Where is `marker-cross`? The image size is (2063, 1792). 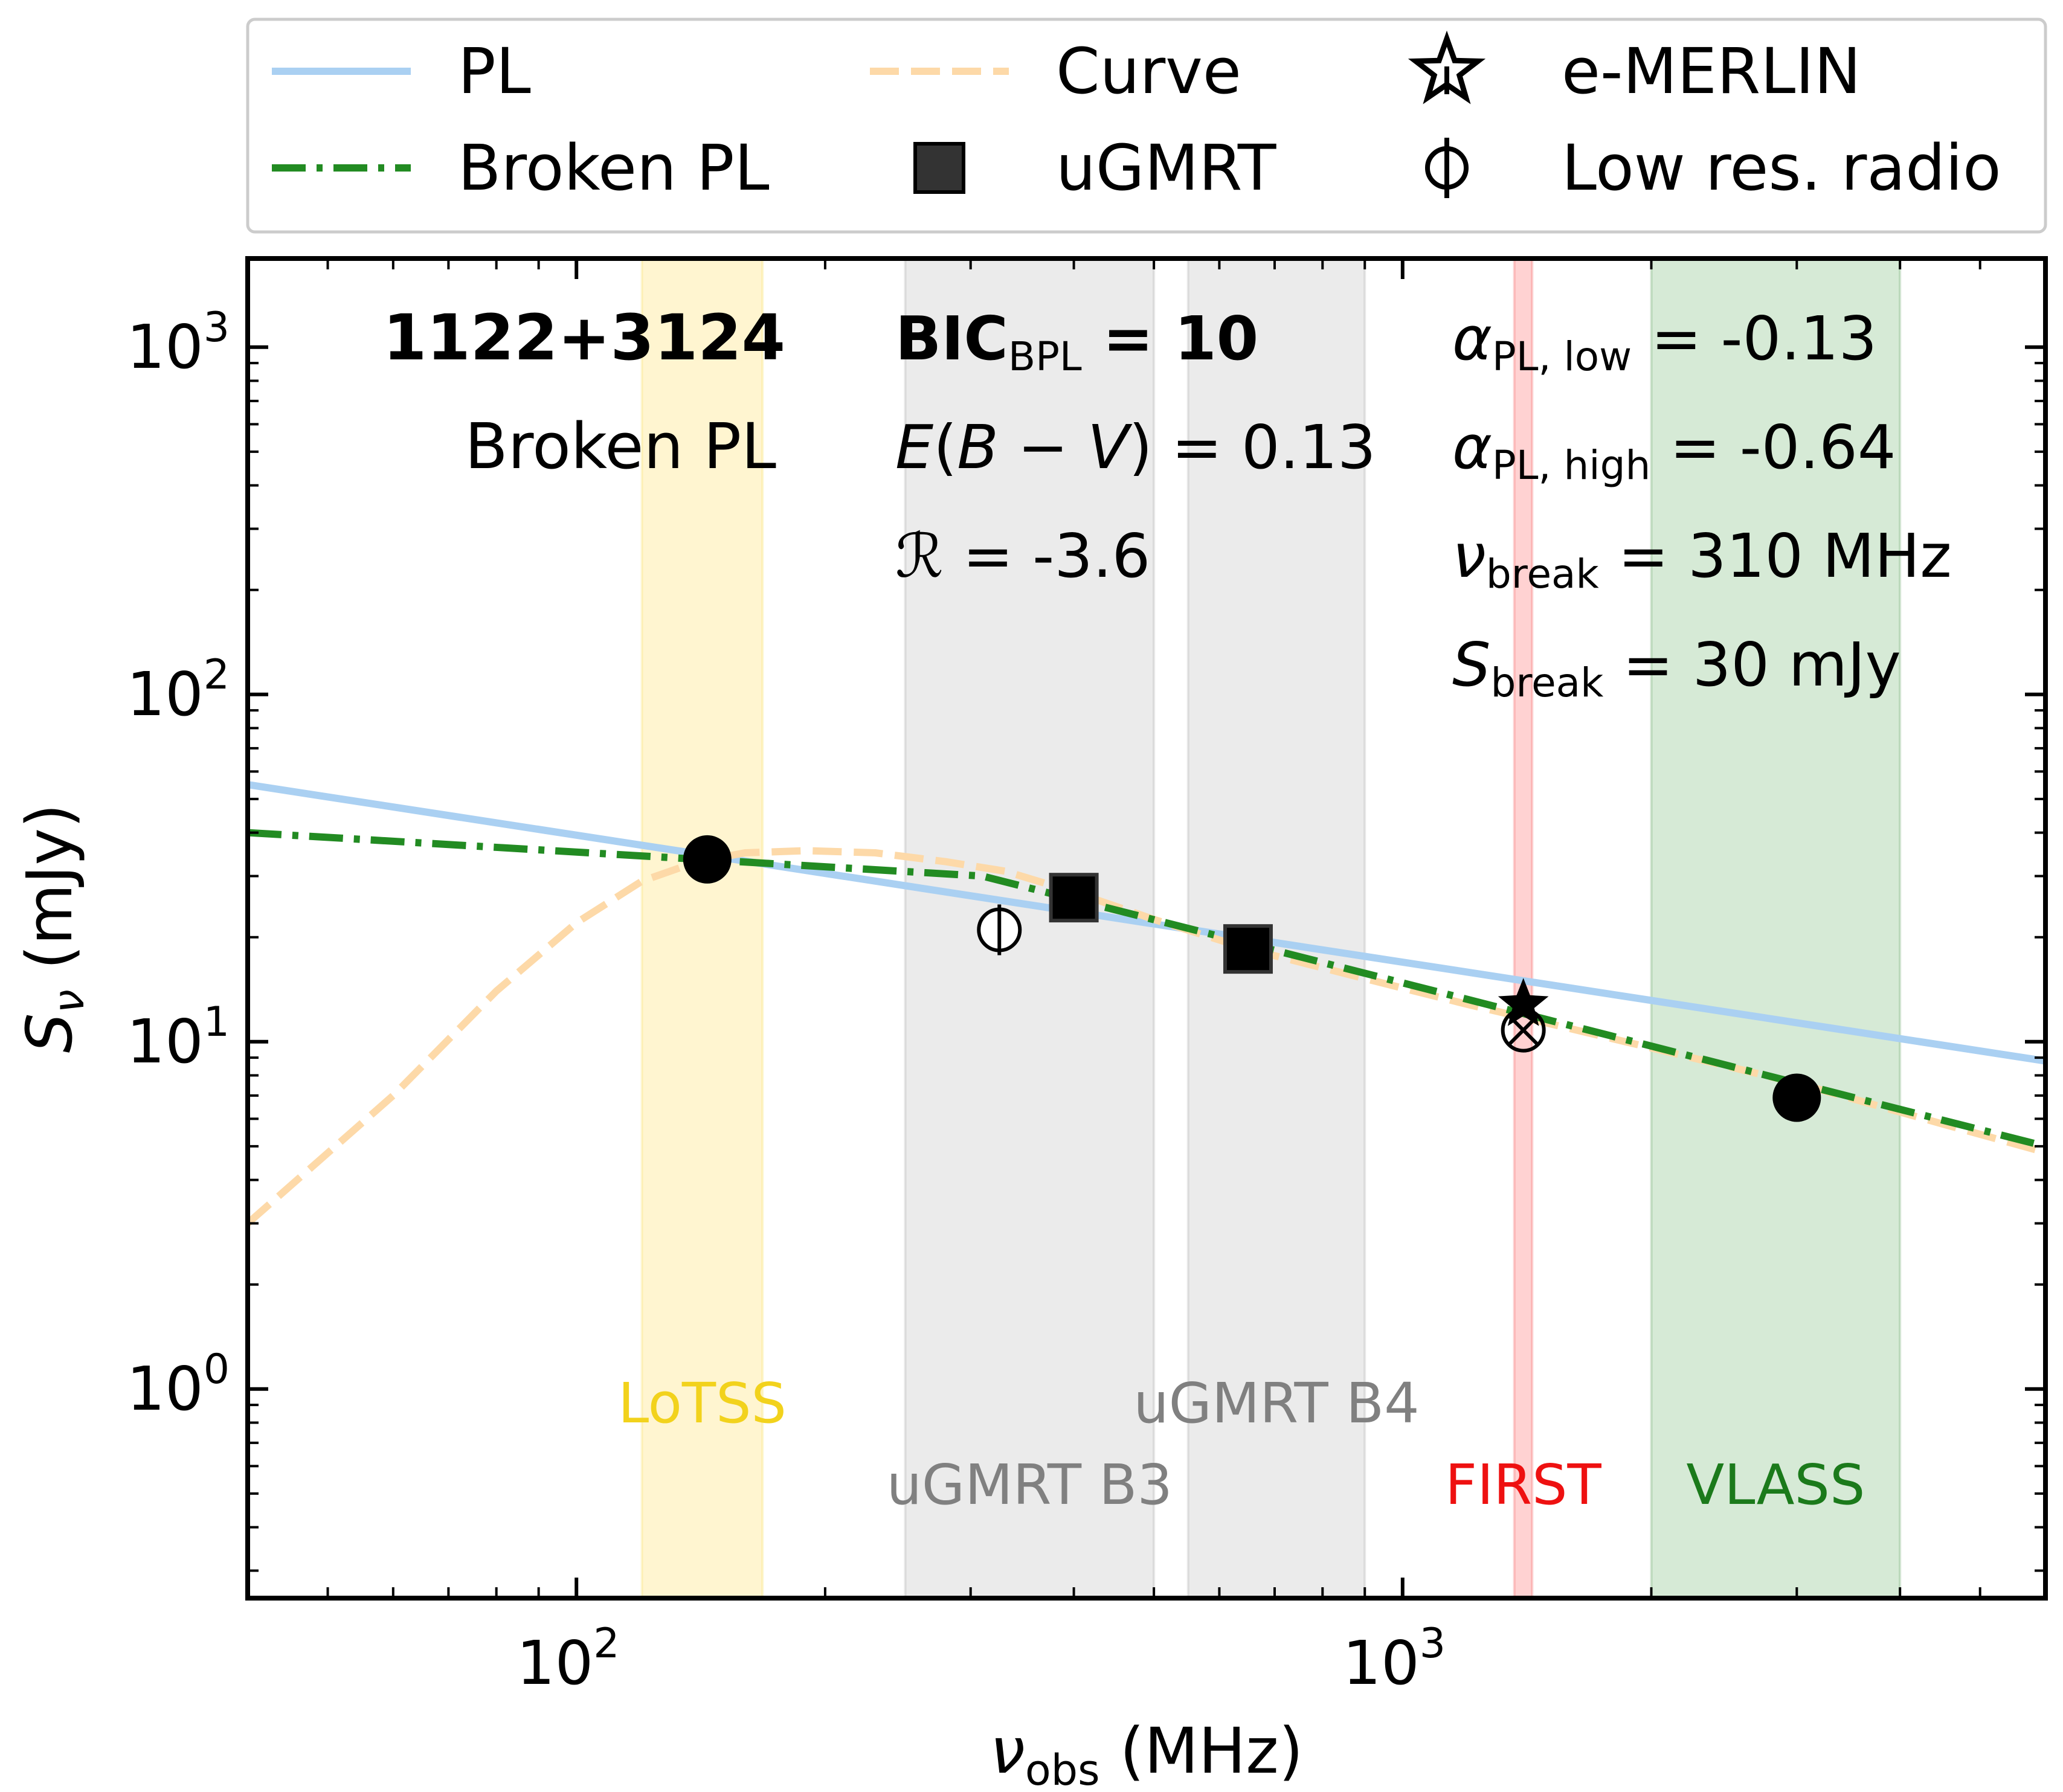 marker-cross is located at coordinates (1523, 1030).